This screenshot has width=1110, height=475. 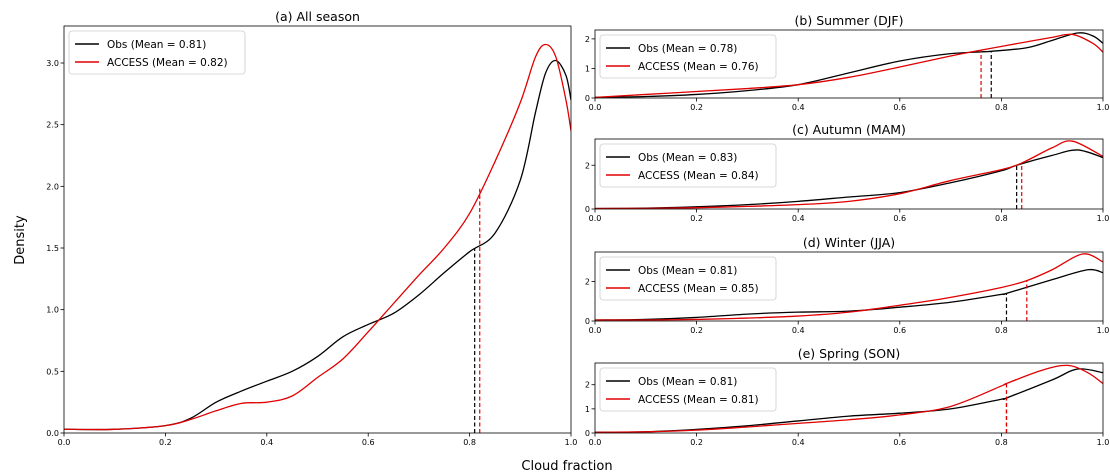 What do you see at coordinates (849, 129) in the screenshot?
I see `chart-title: (c) Autumn (MAM)` at bounding box center [849, 129].